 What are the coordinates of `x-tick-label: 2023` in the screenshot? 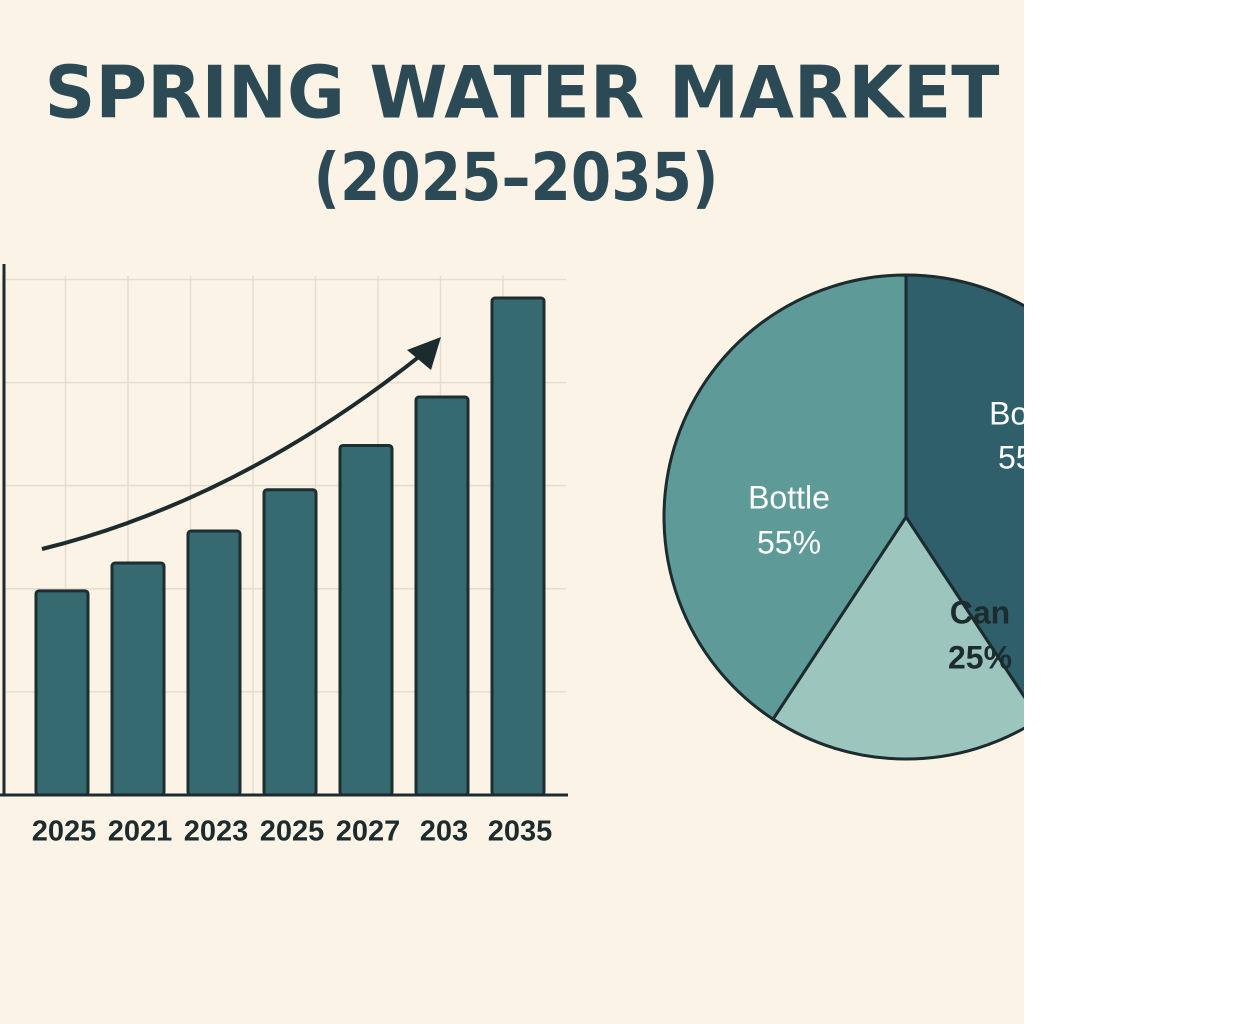 It's located at (216, 832).